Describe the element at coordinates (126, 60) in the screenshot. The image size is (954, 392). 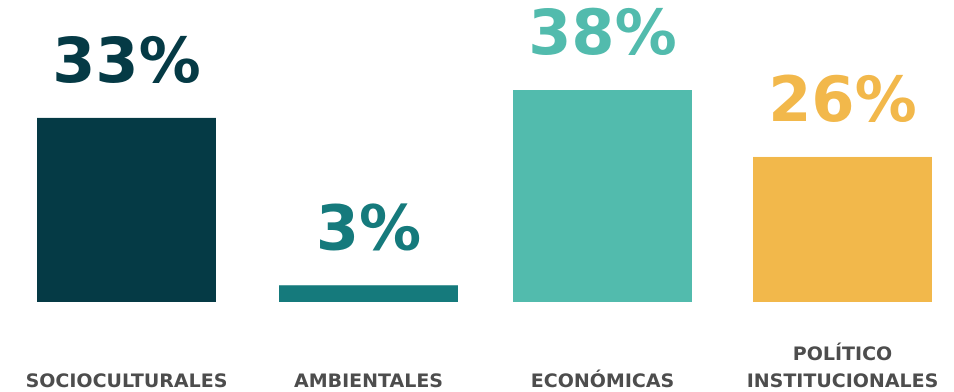
I see `value-label-1: 33%` at that location.